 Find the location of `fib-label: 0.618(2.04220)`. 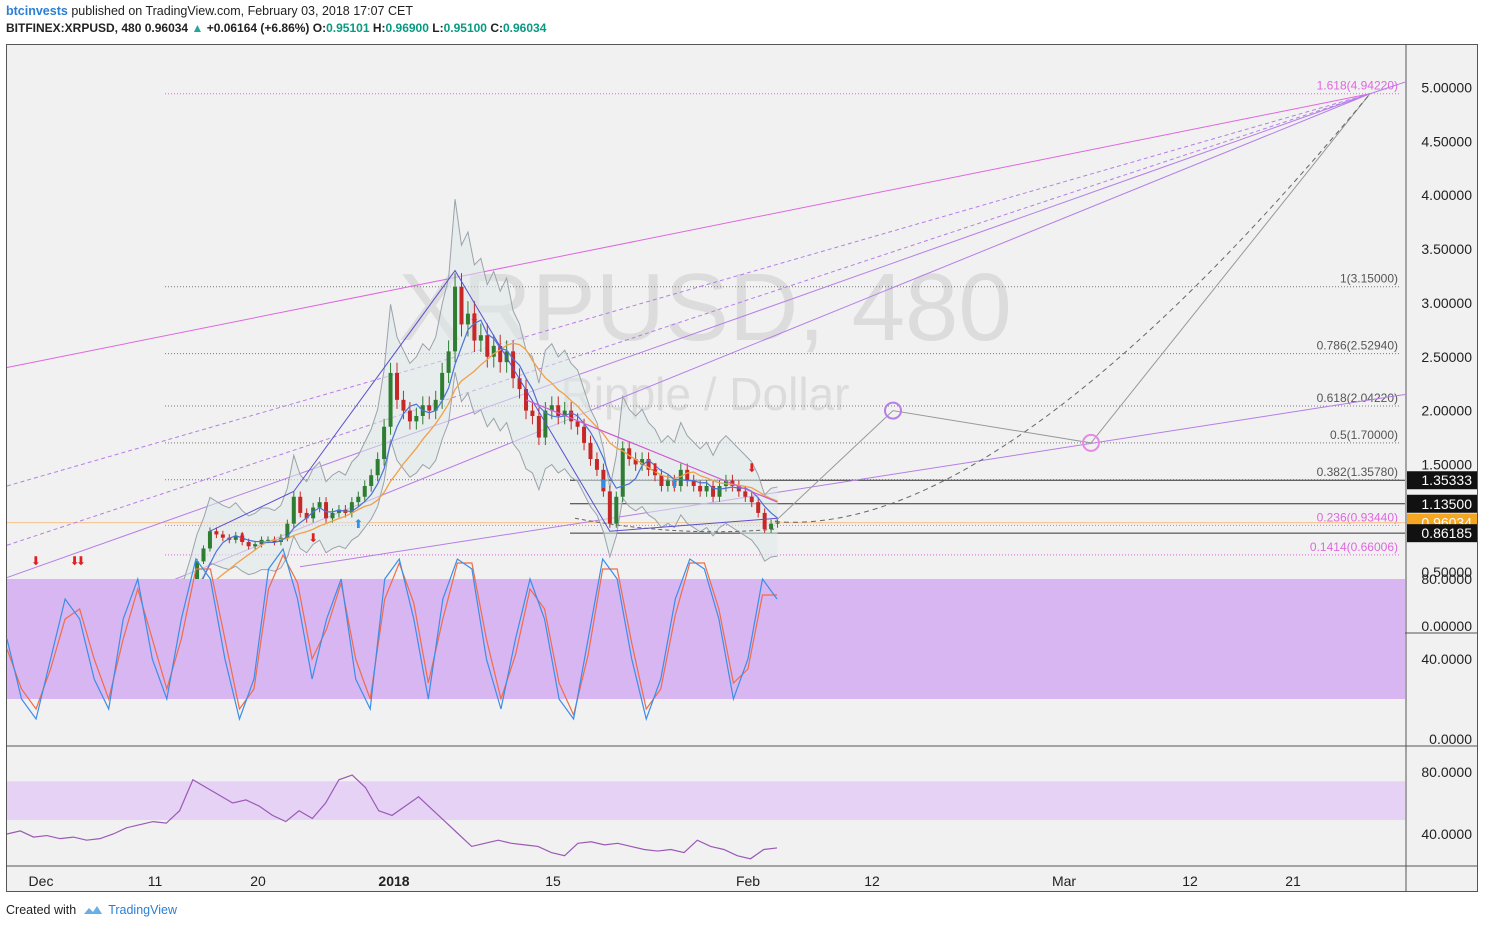

fib-label: 0.618(2.04220) is located at coordinates (1357, 398).